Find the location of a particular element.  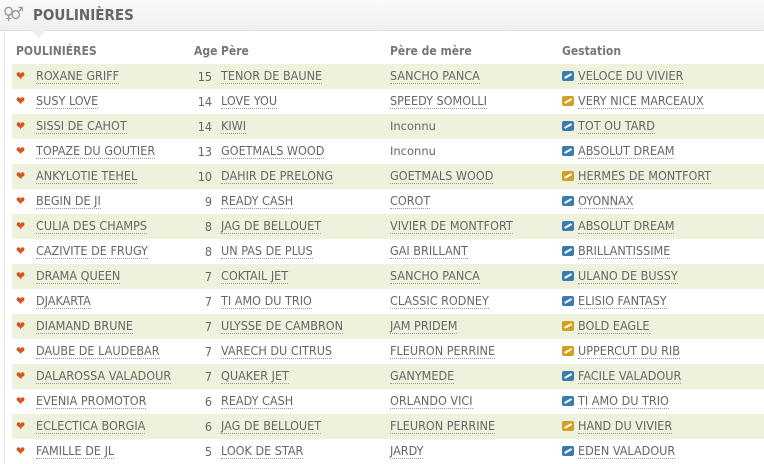

age: 14 is located at coordinates (204, 126).